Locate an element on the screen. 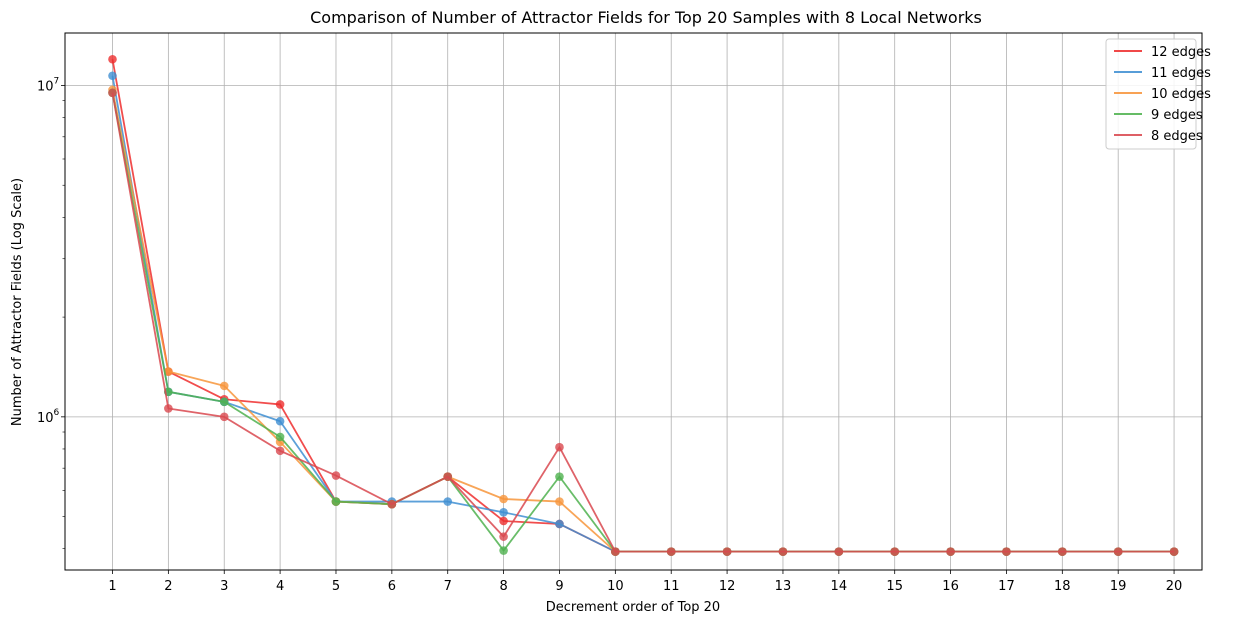  x-tick-label: 9 is located at coordinates (559, 586).